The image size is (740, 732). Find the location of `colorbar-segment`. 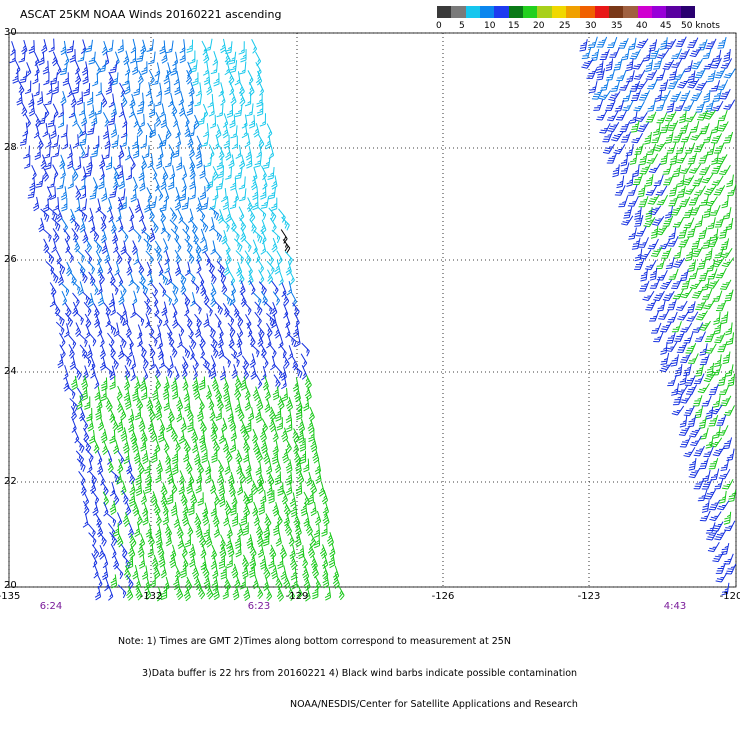

colorbar-segment is located at coordinates (544, 12).